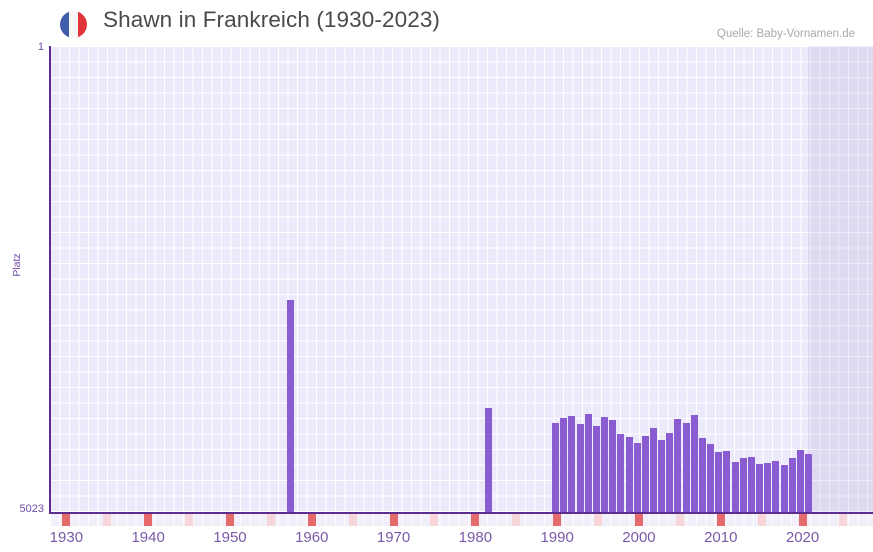 Image resolution: width=873 pixels, height=552 pixels. I want to click on x-tick-2010, so click(720, 520).